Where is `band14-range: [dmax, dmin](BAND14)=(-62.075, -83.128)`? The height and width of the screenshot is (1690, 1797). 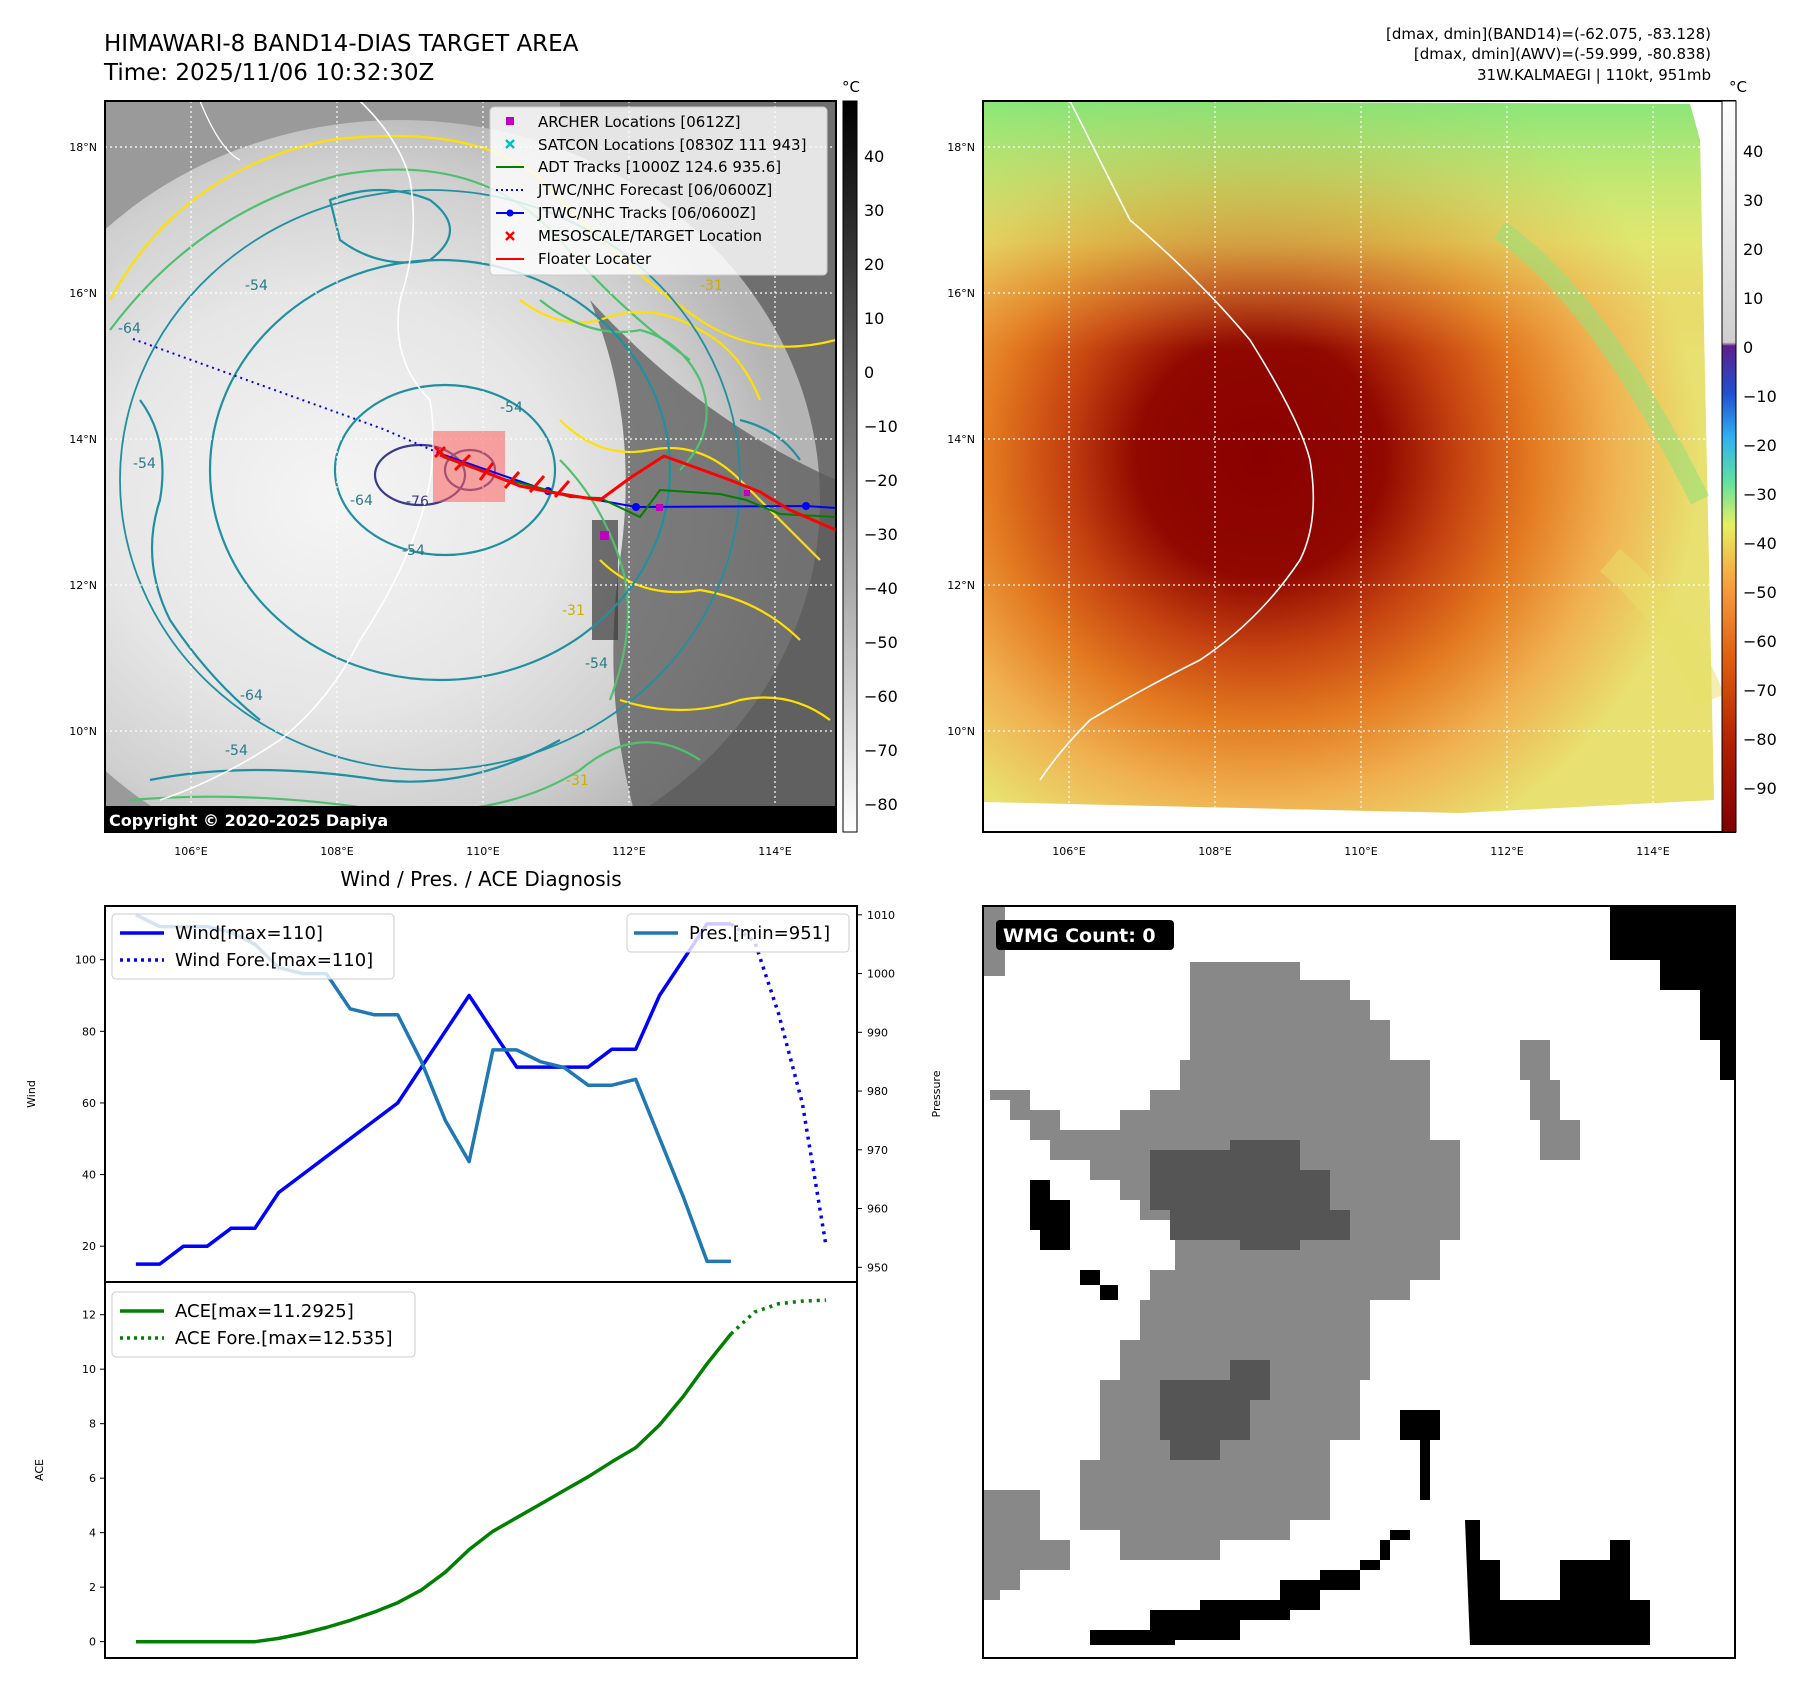
band14-range: [dmax, dmin](BAND14)=(-62.075, -83.128) is located at coordinates (1548, 34).